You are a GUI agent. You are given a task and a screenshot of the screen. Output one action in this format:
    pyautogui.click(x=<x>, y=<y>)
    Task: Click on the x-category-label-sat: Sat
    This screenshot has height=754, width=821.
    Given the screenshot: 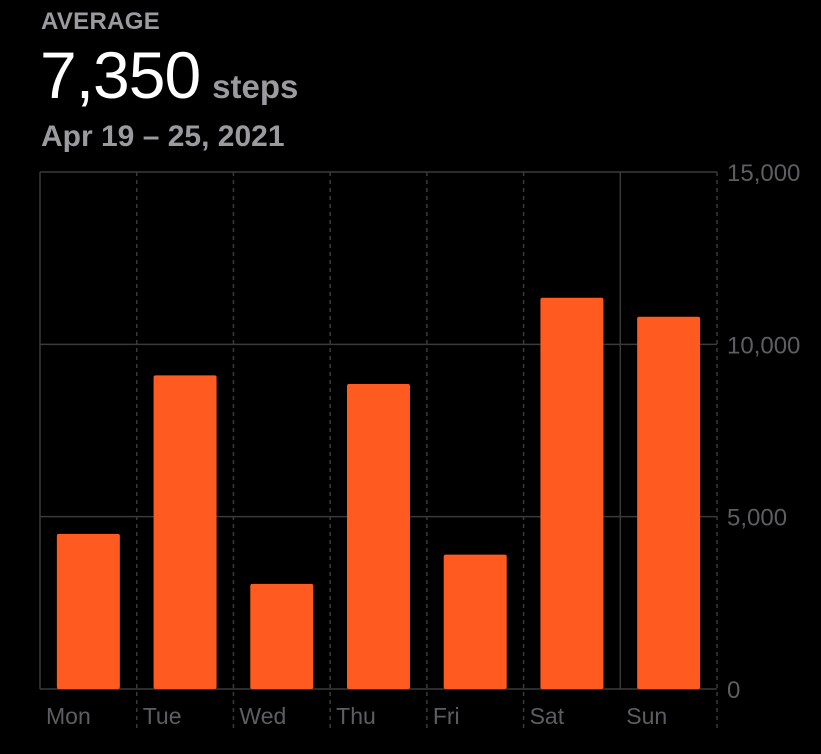 What is the action you would take?
    pyautogui.click(x=547, y=716)
    